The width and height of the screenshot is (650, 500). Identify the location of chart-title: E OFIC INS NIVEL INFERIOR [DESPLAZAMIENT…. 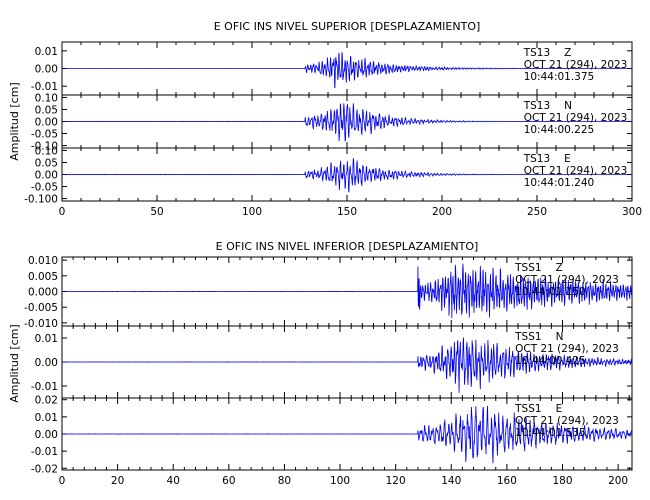
(347, 246).